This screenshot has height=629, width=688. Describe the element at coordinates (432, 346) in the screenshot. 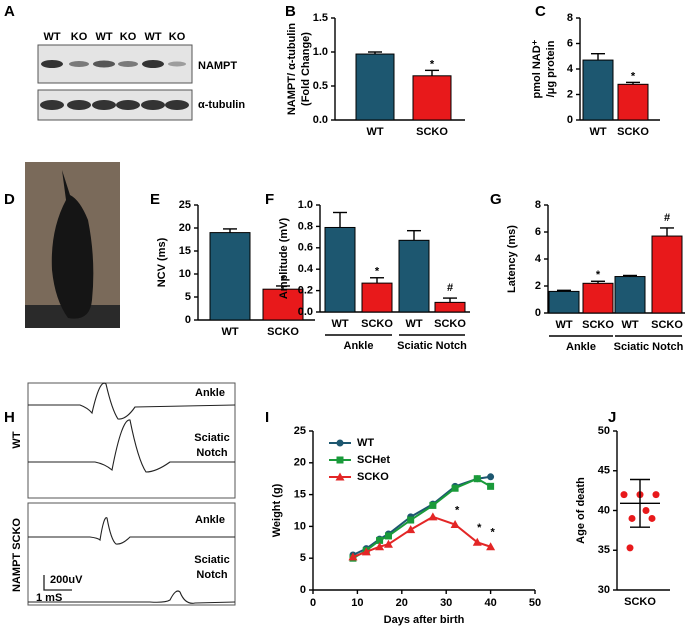

I see `group-label: Sciatic Notch` at that location.